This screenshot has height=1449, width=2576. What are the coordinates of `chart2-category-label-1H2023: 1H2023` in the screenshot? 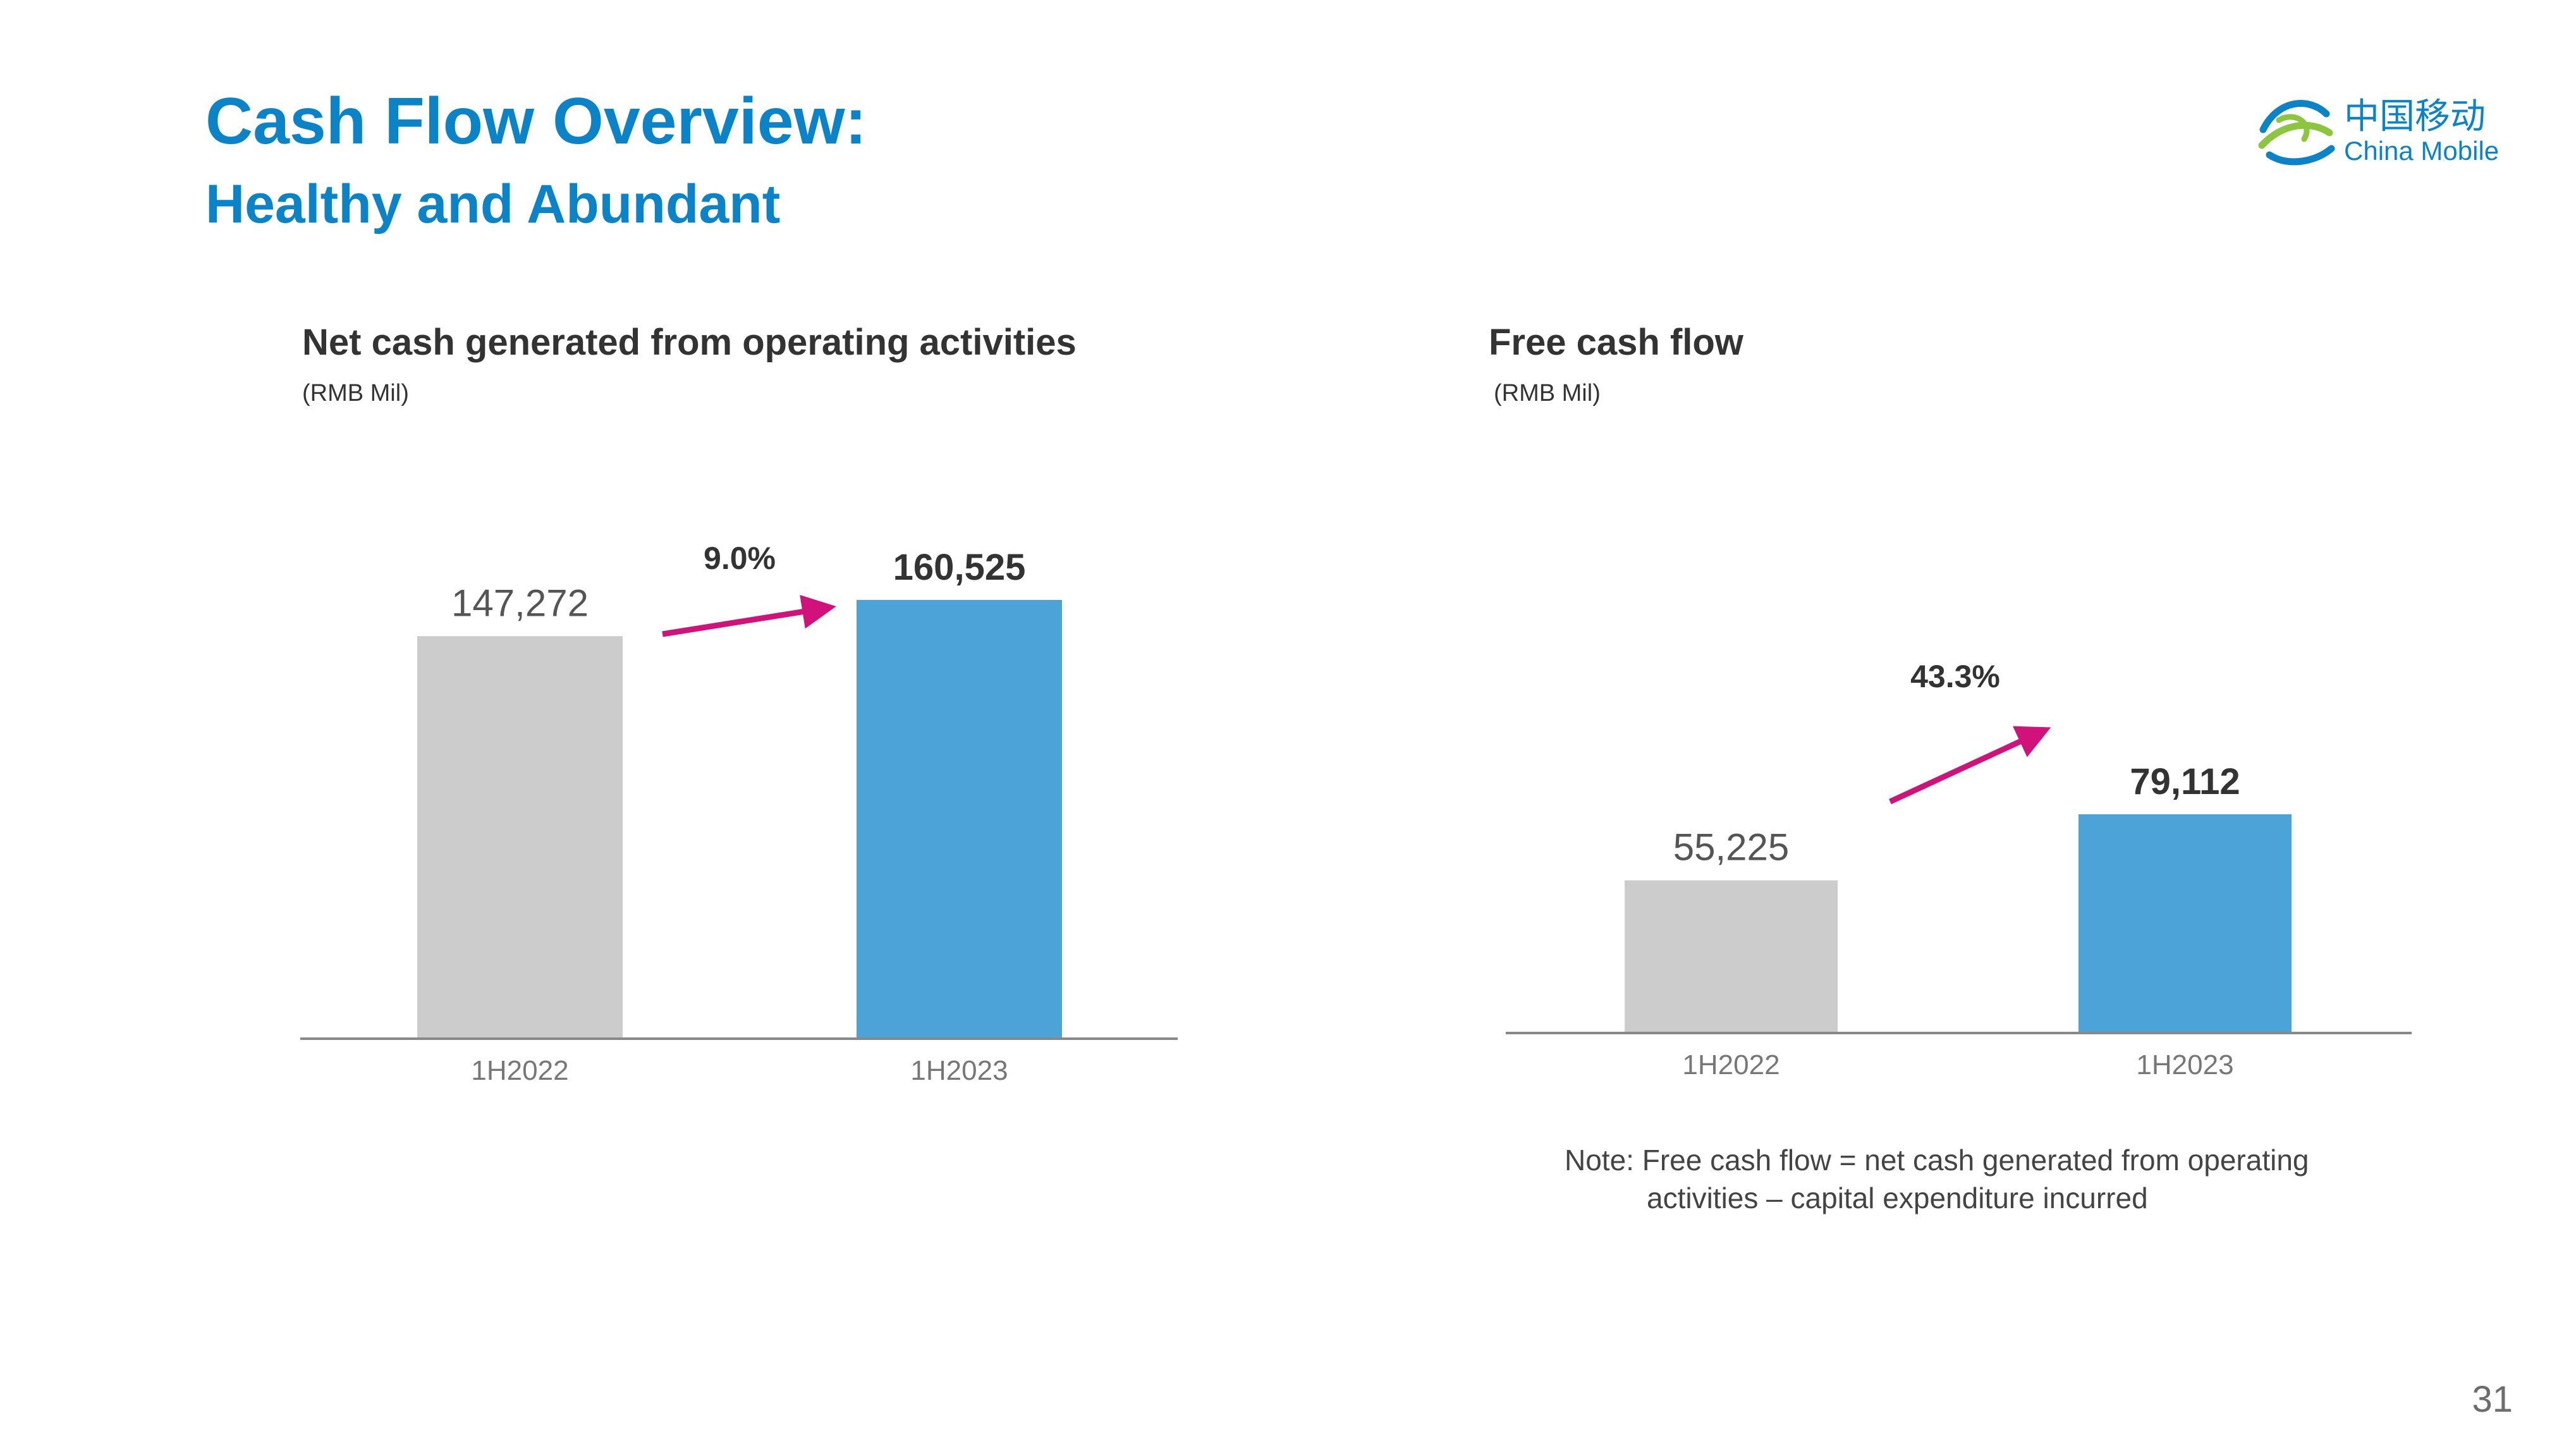 It's located at (2184, 1064).